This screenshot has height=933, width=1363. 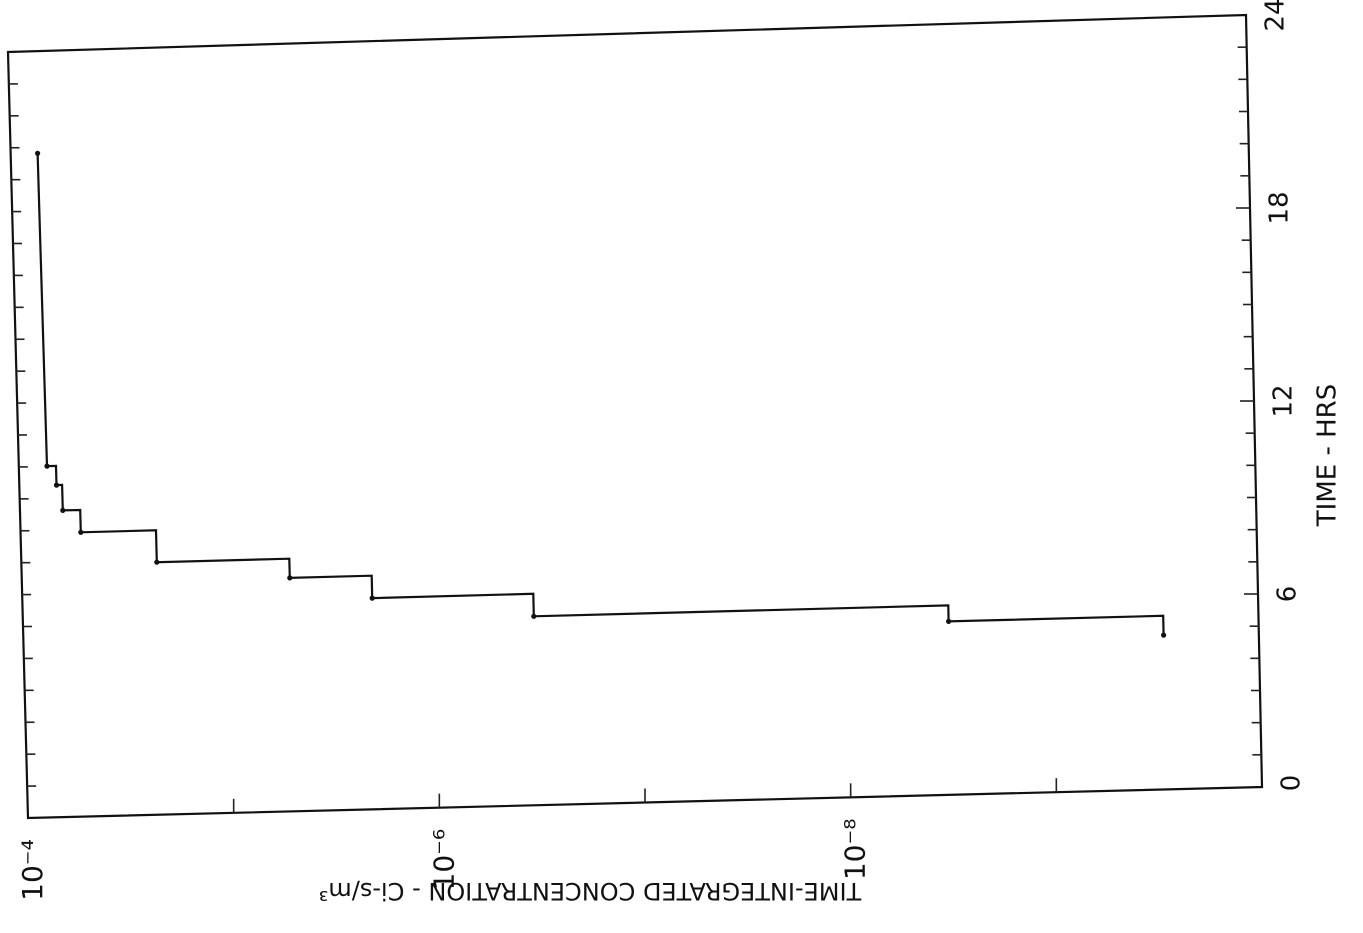 I want to click on conc-tick-label: 10⁻⁶, so click(x=443, y=860).